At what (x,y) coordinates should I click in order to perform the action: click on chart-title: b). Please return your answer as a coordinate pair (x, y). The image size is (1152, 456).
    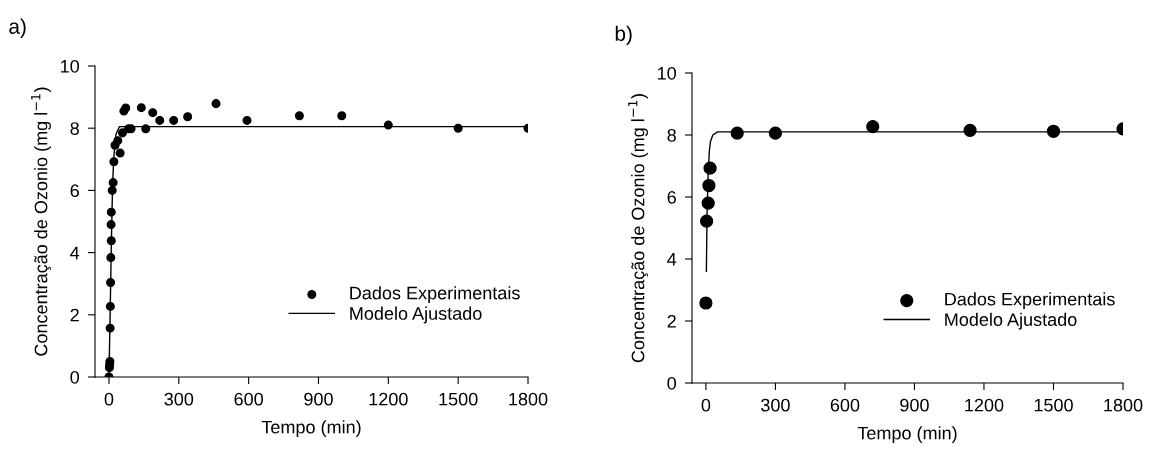
    Looking at the image, I should click on (623, 35).